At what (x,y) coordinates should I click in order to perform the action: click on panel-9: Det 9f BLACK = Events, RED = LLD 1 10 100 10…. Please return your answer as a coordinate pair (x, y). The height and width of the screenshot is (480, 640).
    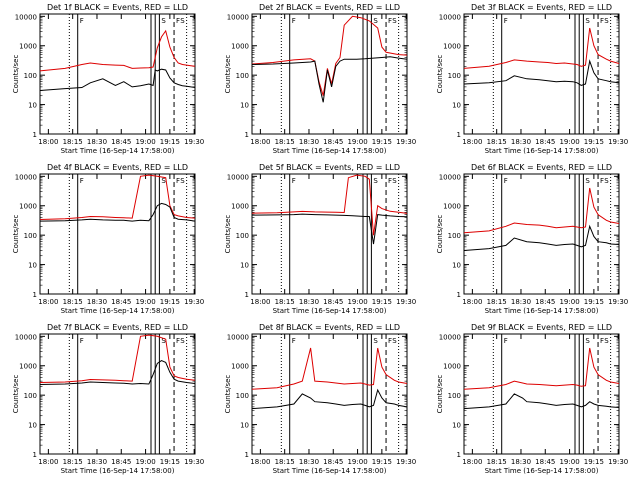
    Looking at the image, I should click on (532, 399).